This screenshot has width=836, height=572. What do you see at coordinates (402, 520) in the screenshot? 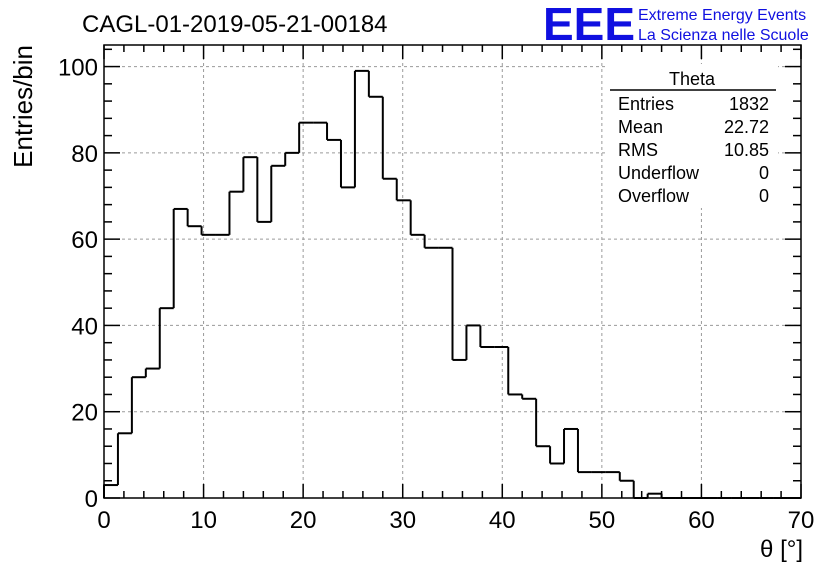
I see `x-tick-label: 30` at bounding box center [402, 520].